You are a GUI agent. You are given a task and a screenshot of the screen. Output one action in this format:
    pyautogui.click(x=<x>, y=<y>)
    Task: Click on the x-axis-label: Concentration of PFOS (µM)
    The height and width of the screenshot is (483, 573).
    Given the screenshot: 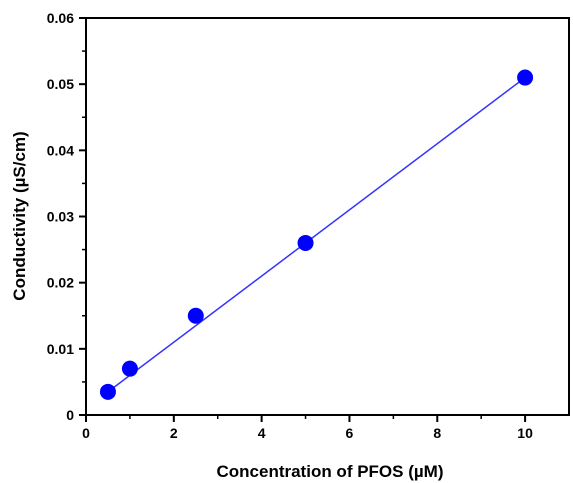 What is the action you would take?
    pyautogui.click(x=329, y=471)
    